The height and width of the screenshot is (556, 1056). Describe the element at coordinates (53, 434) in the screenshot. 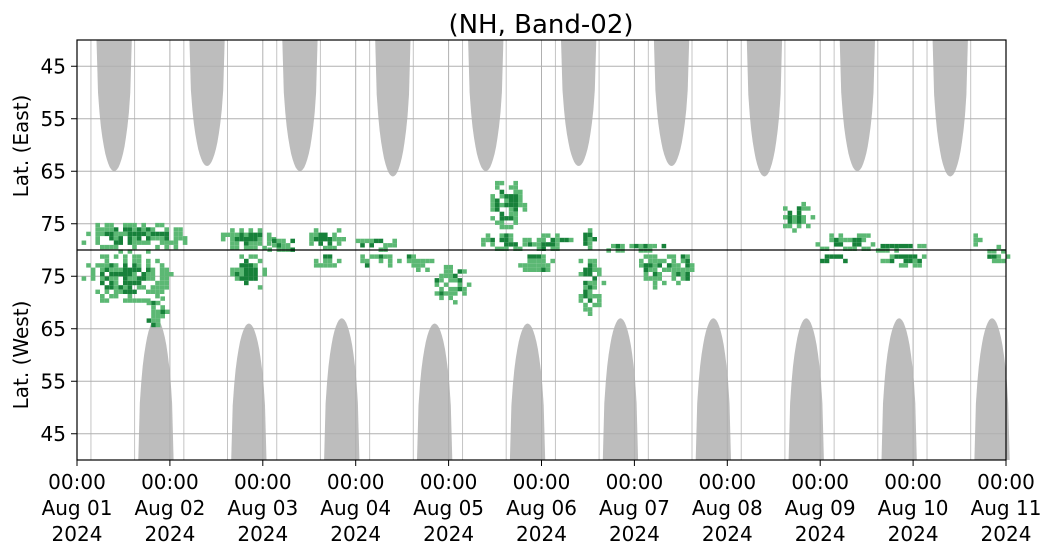

I see `y-tick-west-3: 45` at that location.